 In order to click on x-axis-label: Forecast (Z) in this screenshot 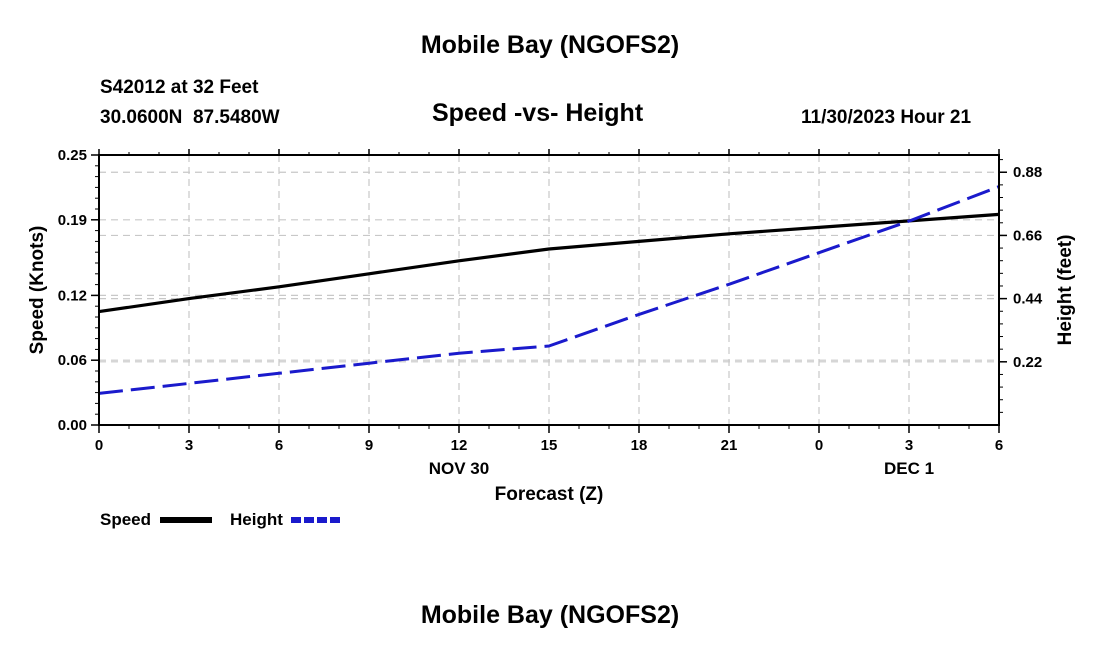, I will do `click(549, 494)`.